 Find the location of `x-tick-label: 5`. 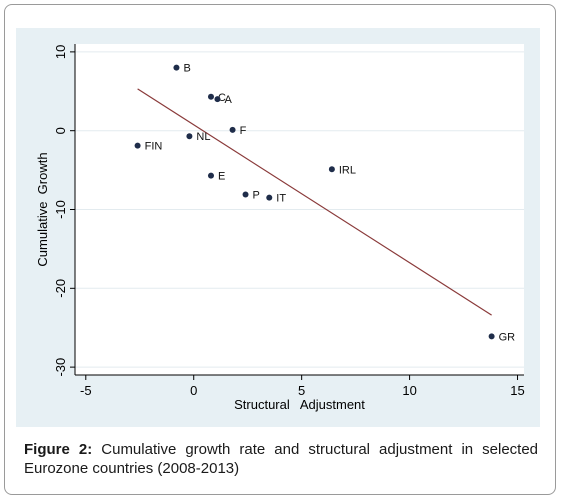

x-tick-label: 5 is located at coordinates (301, 390).